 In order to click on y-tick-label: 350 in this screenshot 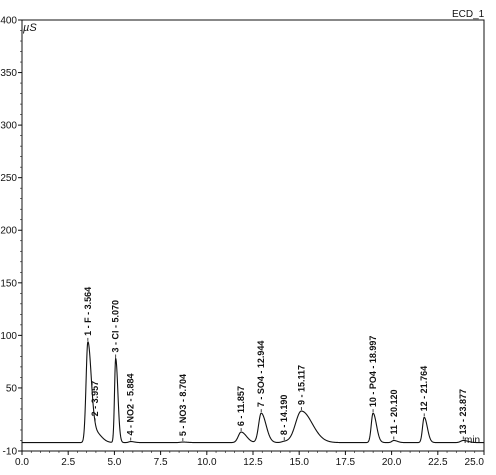, I will do `click(8, 73)`.